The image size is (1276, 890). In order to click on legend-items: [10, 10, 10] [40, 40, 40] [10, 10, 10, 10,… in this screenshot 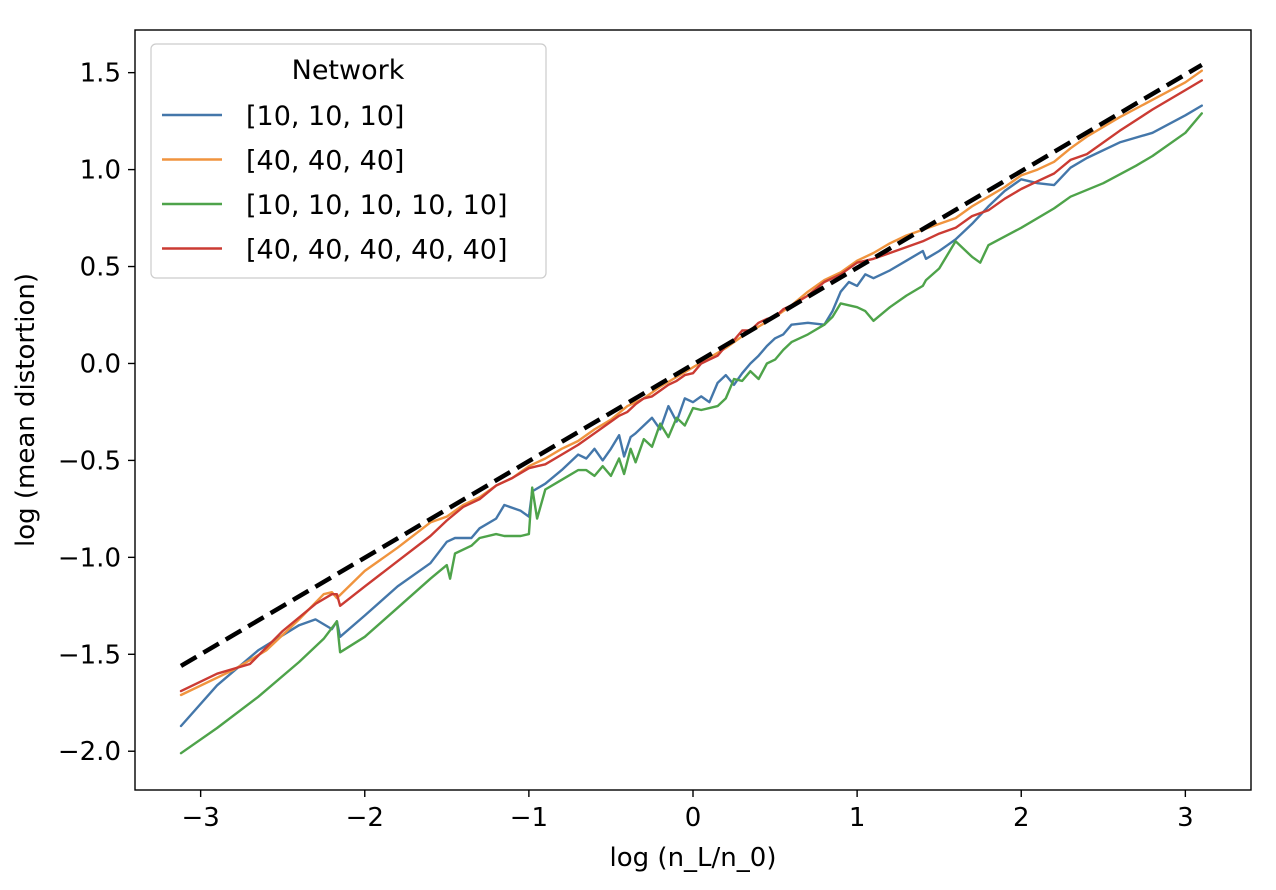, I will do `click(335, 183)`.